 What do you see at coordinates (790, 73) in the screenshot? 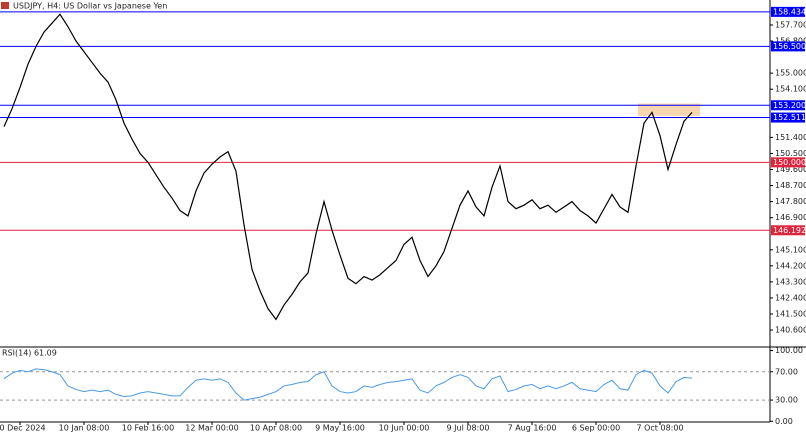
I see `y-tick-label: 155.000` at bounding box center [790, 73].